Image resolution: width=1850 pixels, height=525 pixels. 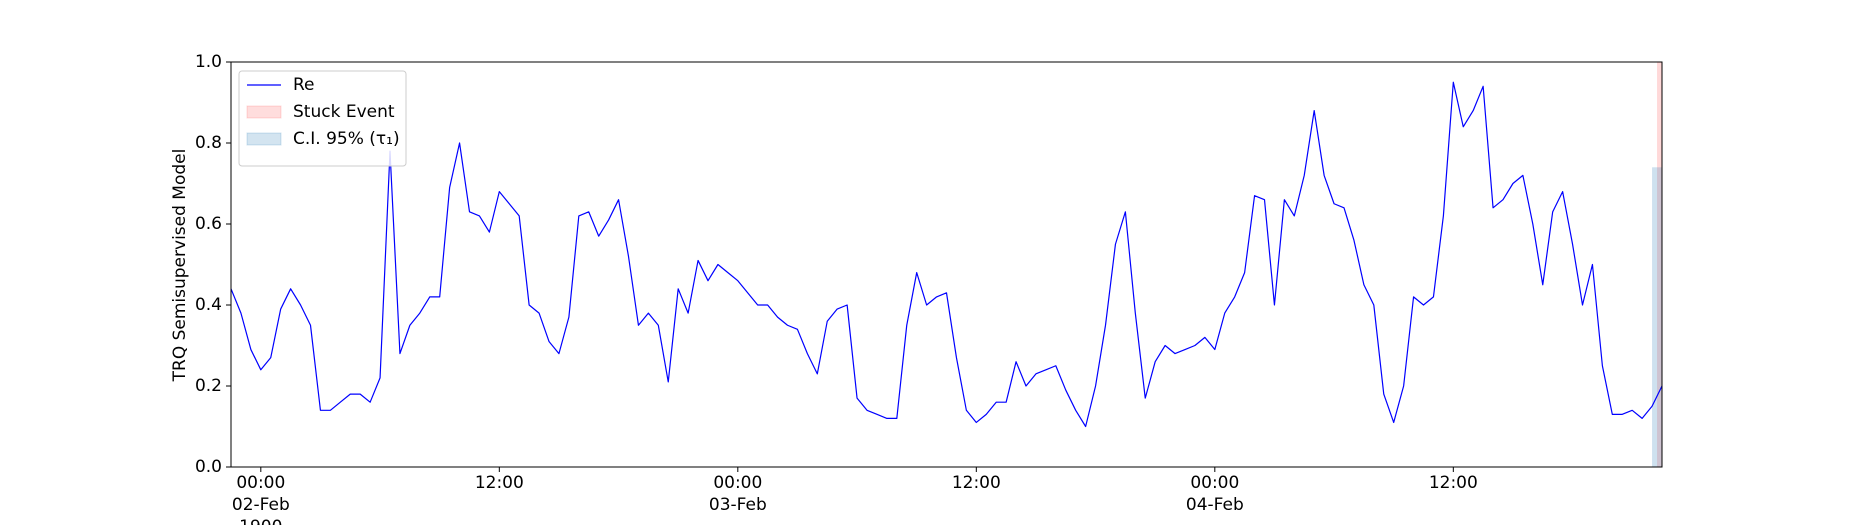 What do you see at coordinates (208, 62) in the screenshot?
I see `y-tick-label: 1.0` at bounding box center [208, 62].